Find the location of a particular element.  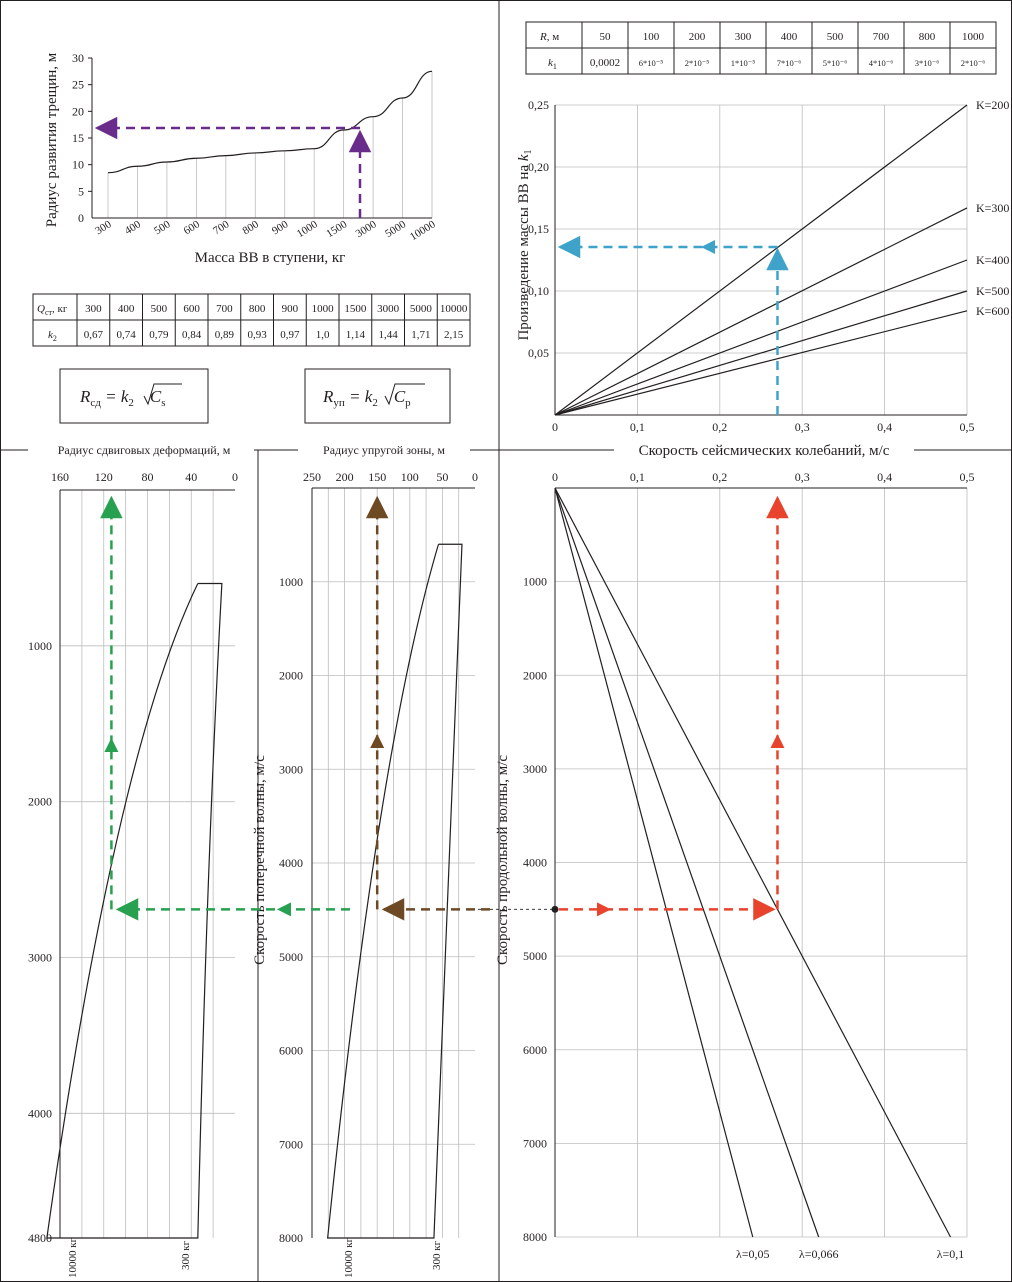

k2-value-cell: 1,14 is located at coordinates (356, 335).